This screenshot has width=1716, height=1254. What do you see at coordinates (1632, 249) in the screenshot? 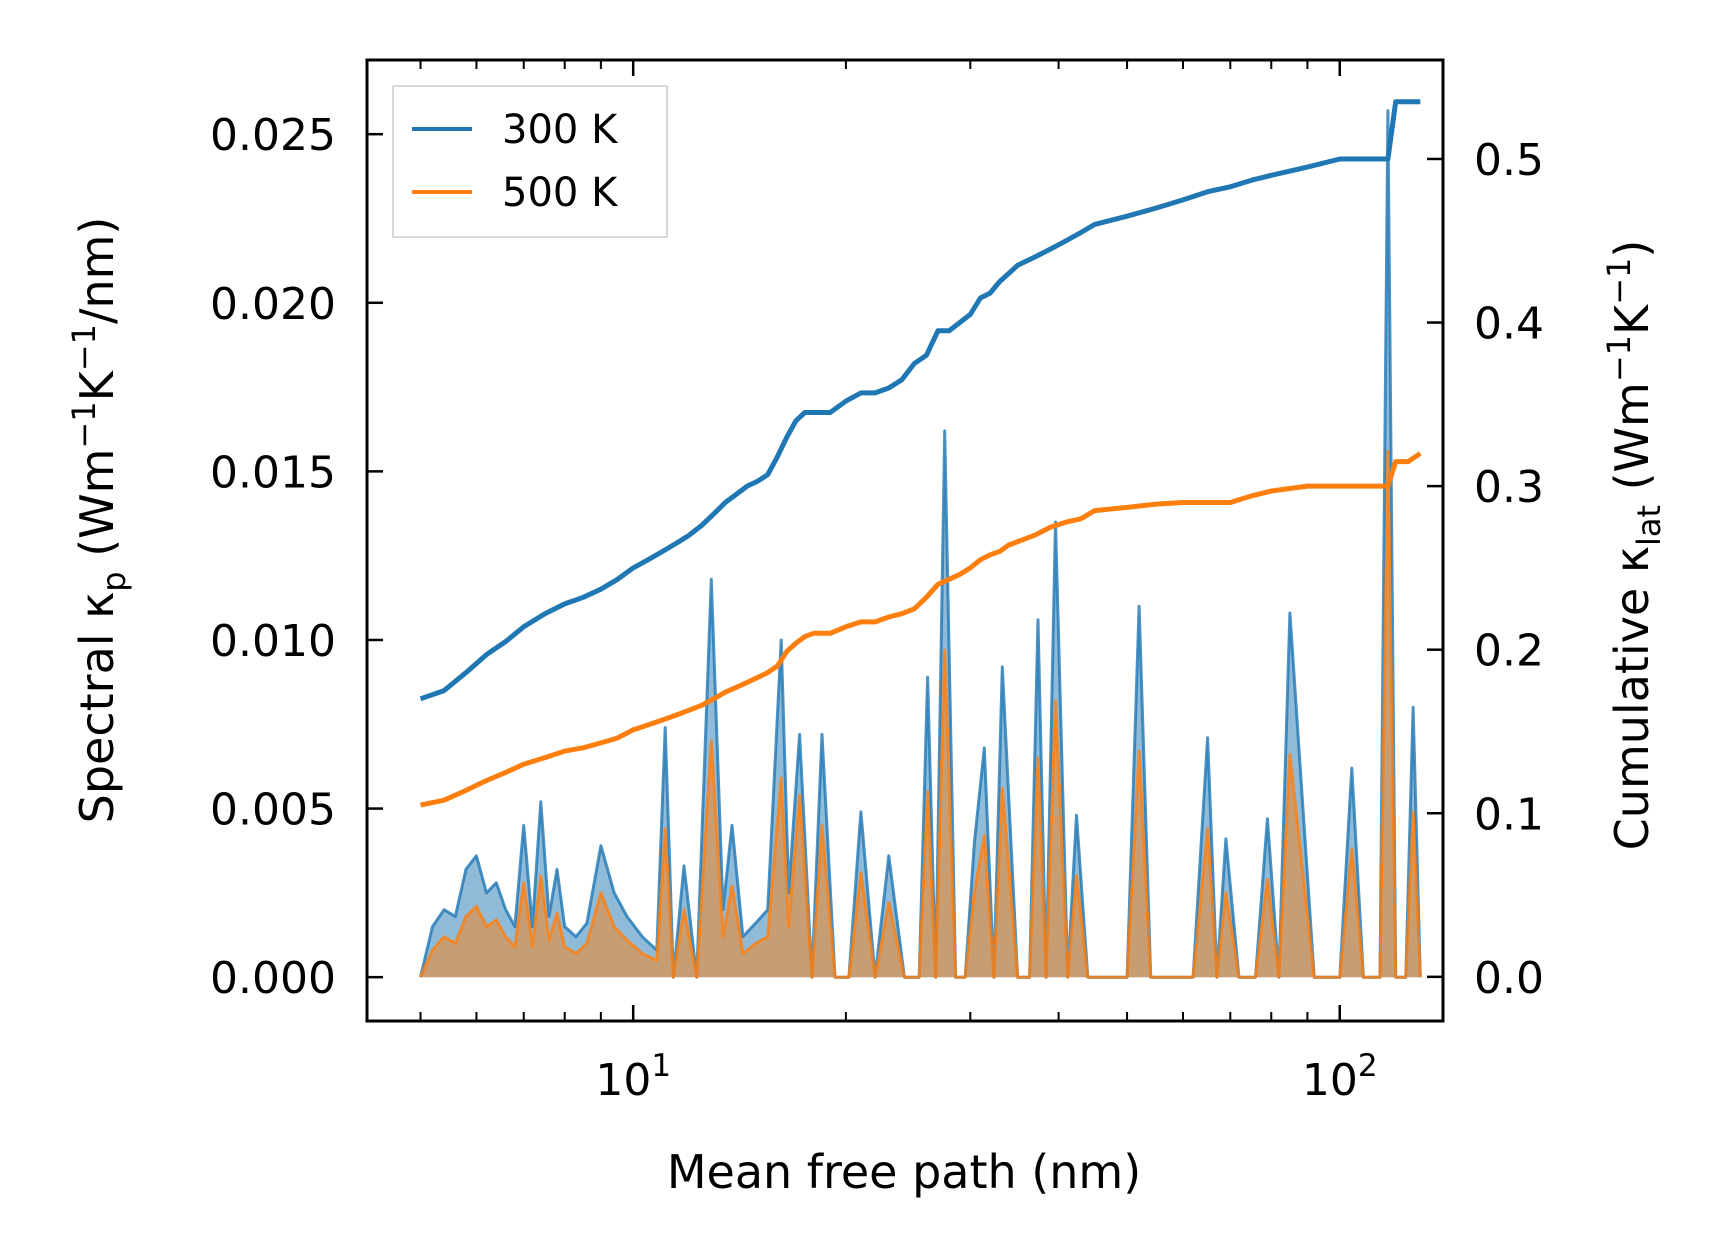
I see `y-right-unit-post: )` at bounding box center [1632, 249].